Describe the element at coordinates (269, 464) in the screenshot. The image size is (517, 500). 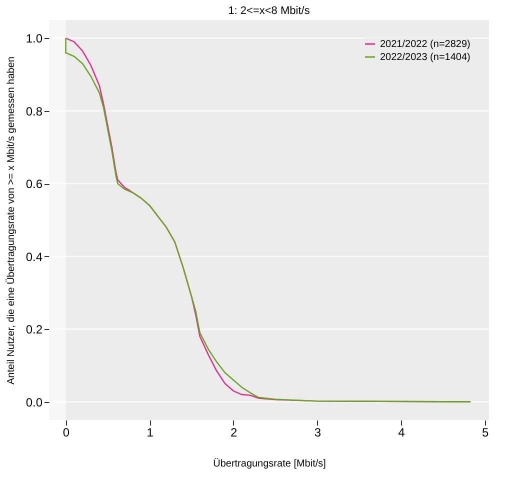
I see `x-axis-title: Übertragungsrate [Mbit/s]` at that location.